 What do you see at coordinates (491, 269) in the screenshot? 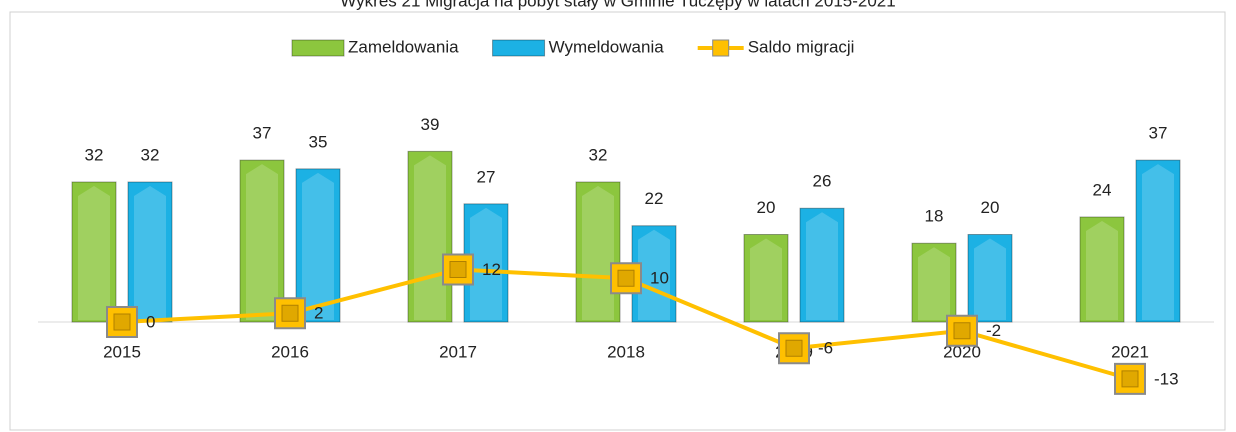
I see `data-label: 12` at bounding box center [491, 269].